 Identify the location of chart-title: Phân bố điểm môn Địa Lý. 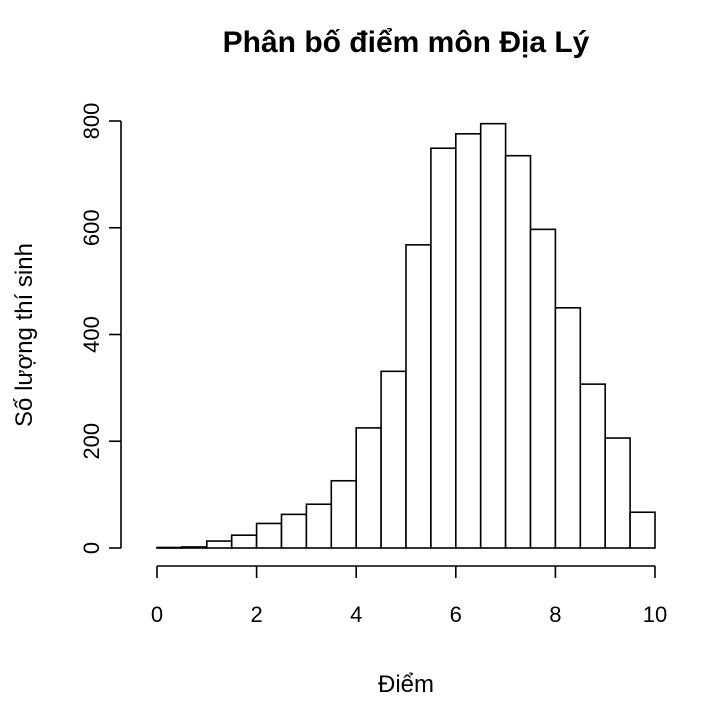
(406, 42).